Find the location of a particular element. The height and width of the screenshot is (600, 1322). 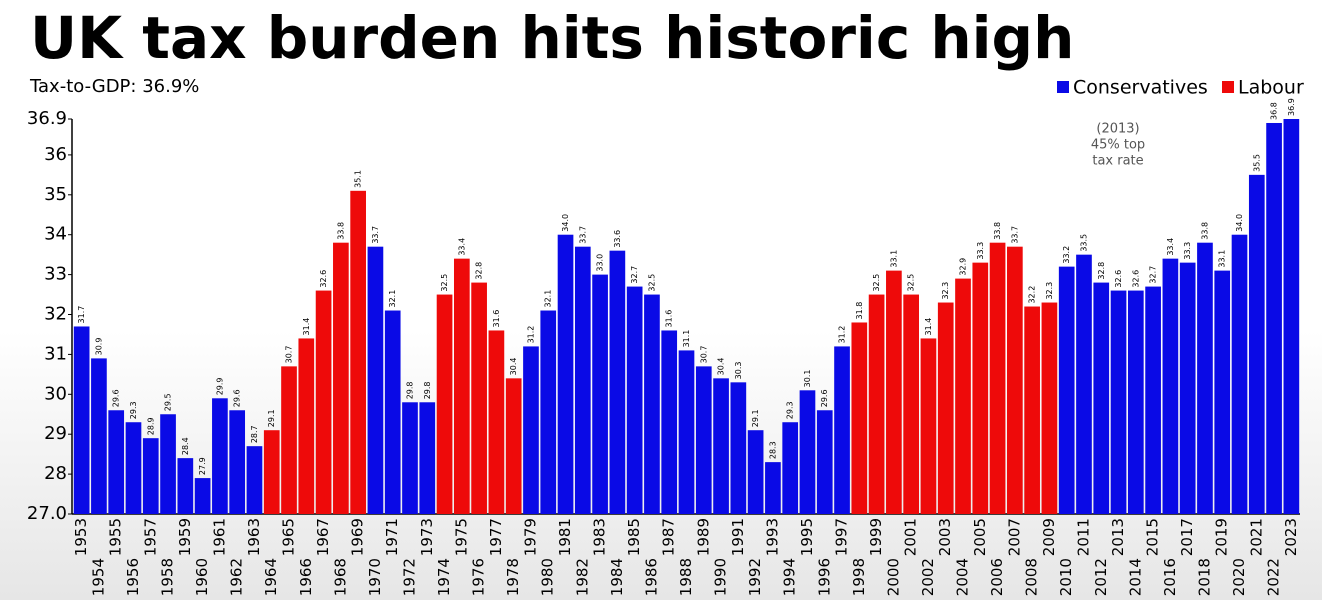

x-tick-label: 1972 is located at coordinates (409, 577).